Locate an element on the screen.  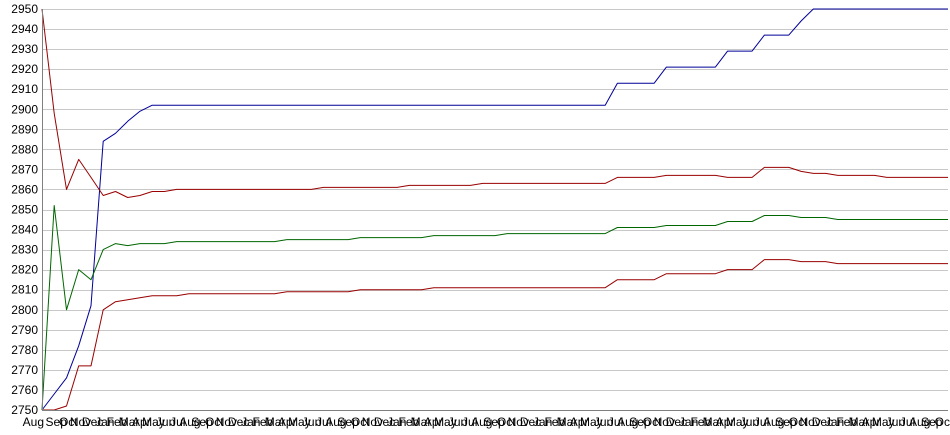
y-tick-label: 2930 is located at coordinates (24, 49).